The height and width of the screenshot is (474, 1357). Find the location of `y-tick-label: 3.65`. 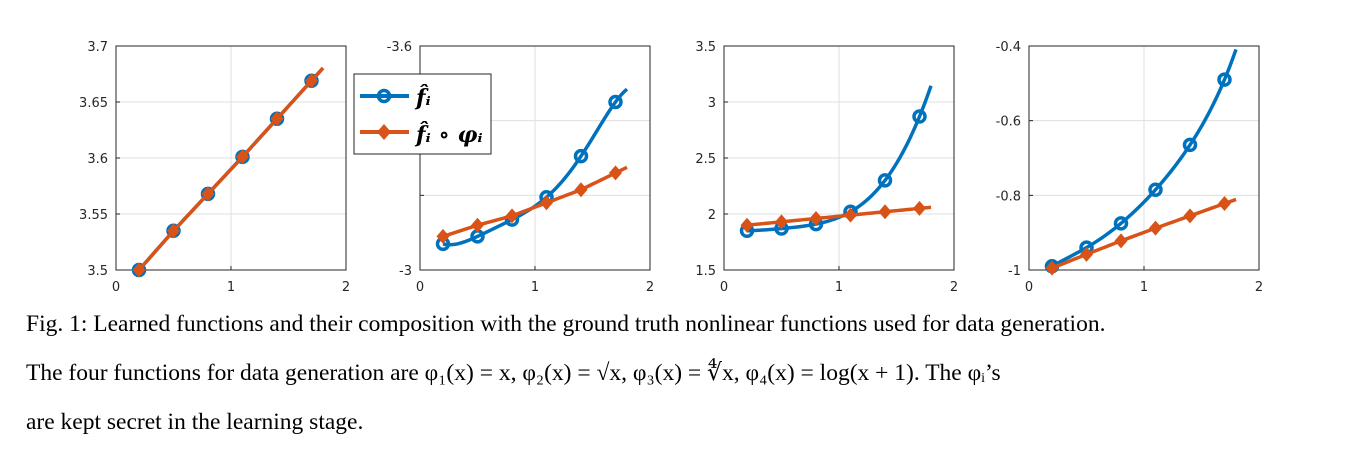

y-tick-label: 3.65 is located at coordinates (93, 103).